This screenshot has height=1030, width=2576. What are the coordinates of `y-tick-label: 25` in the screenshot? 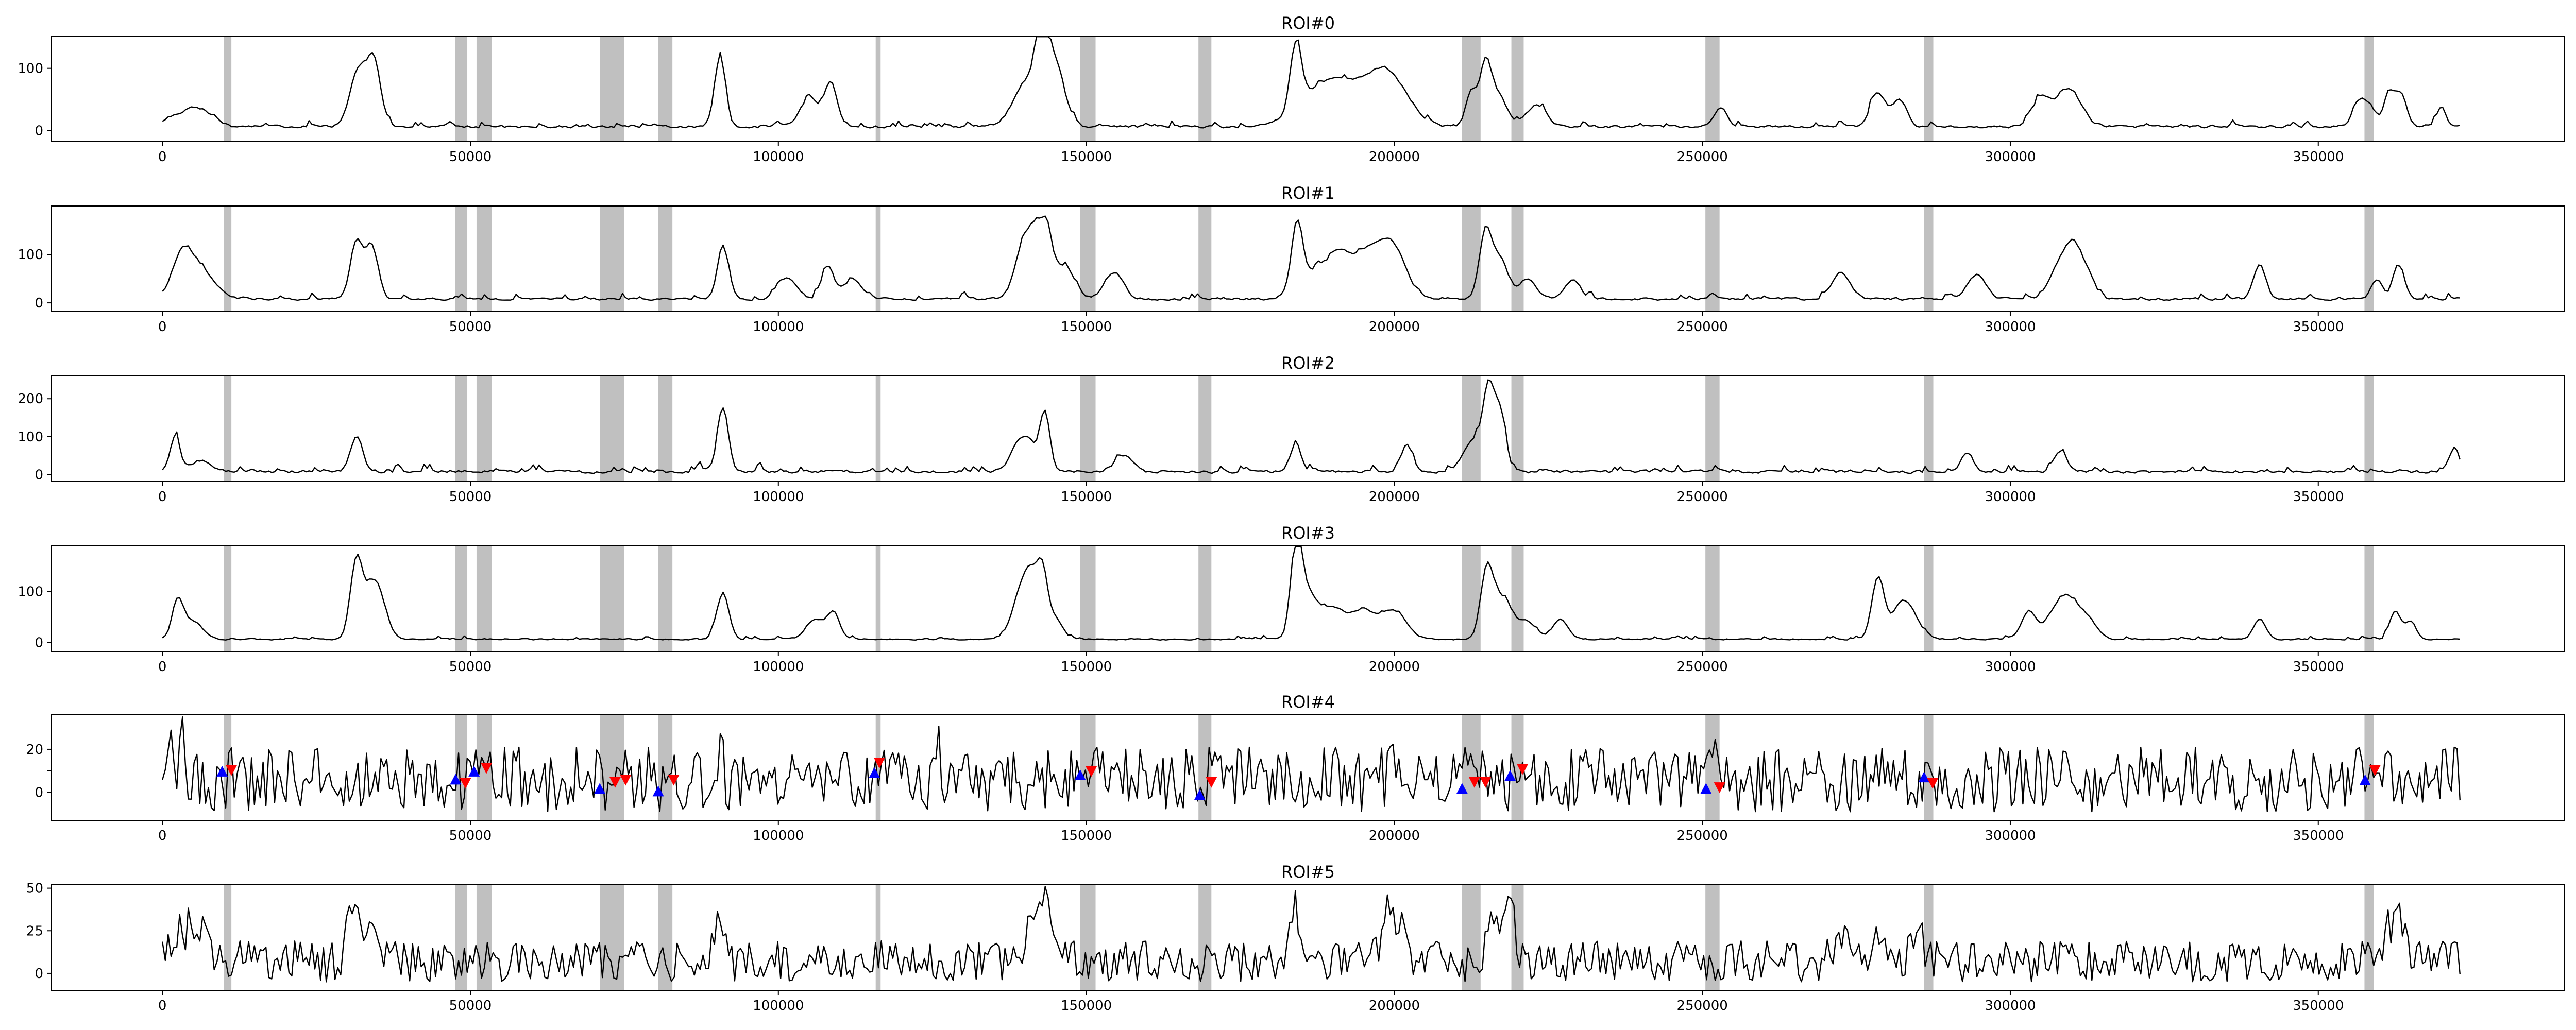 It's located at (35, 931).